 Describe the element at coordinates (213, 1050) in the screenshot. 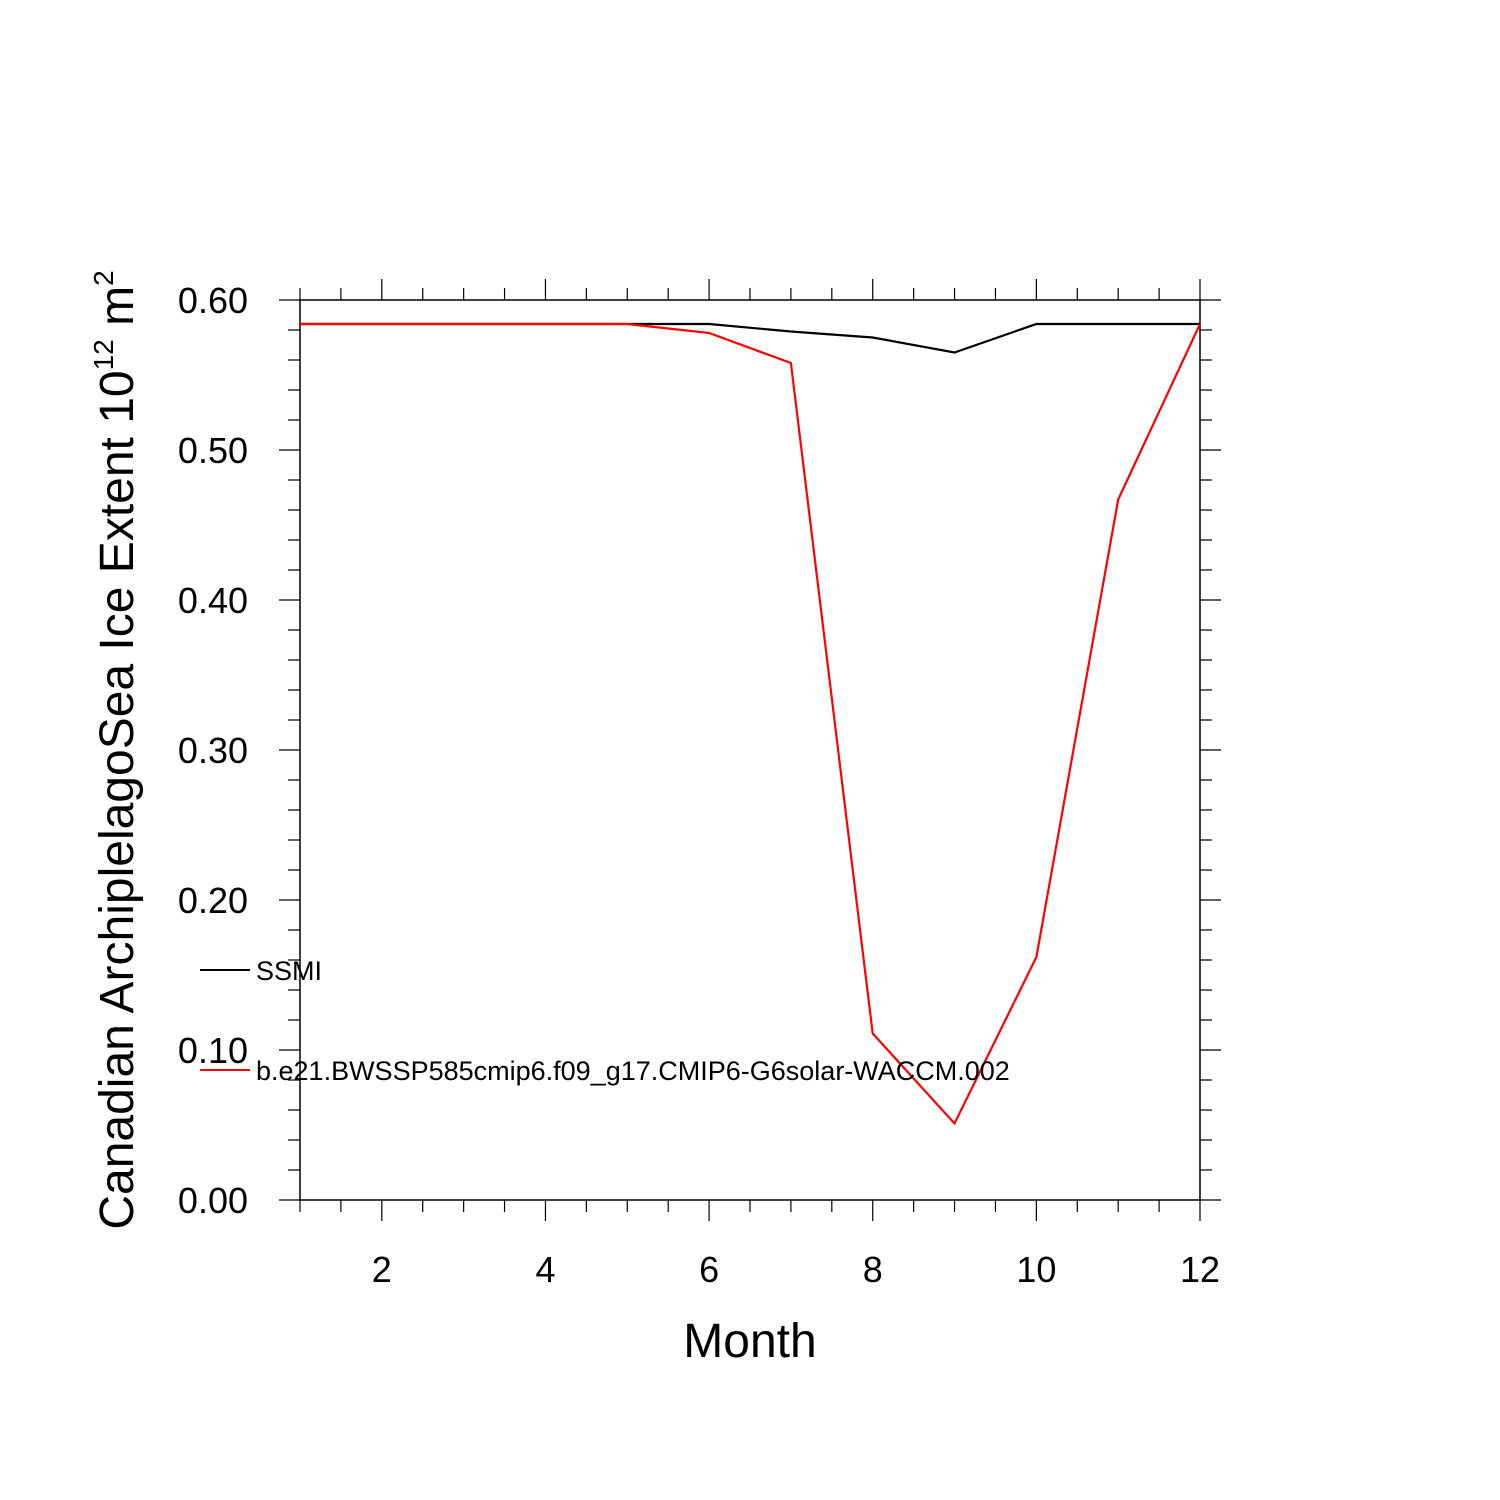

I see `y-tick-label: 0.10` at that location.